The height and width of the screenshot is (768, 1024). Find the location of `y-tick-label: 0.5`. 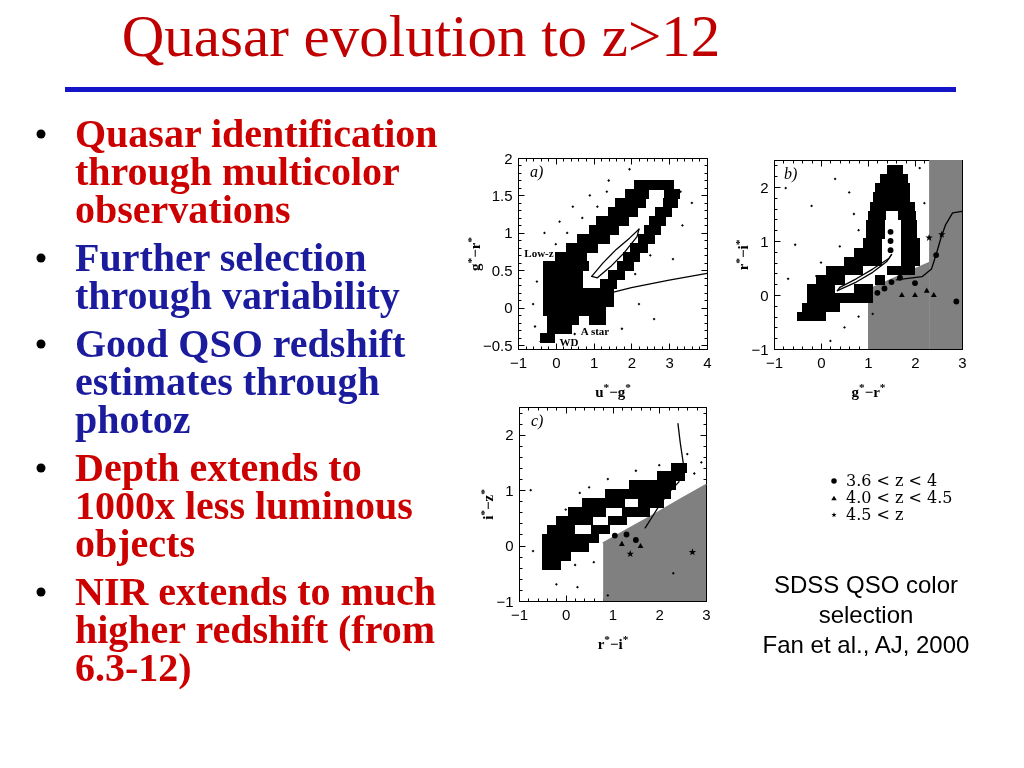

y-tick-label: 0.5 is located at coordinates (502, 270).